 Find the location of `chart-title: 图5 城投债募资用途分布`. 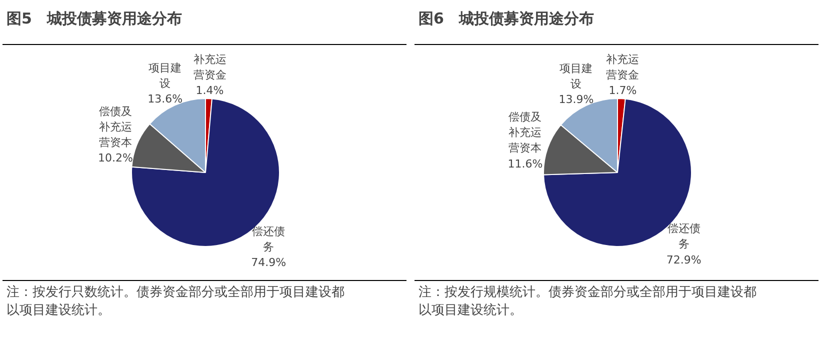

chart-title: 图5 城投债募资用途分布 is located at coordinates (94, 19).